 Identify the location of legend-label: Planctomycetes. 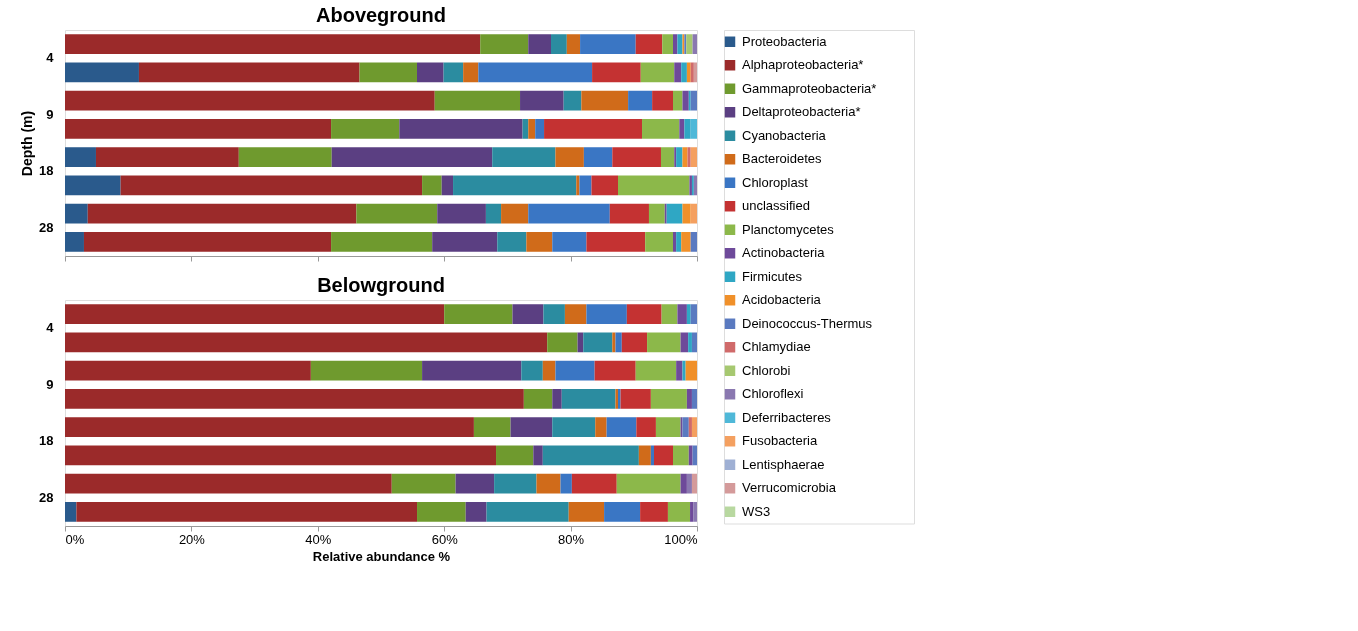
(788, 229).